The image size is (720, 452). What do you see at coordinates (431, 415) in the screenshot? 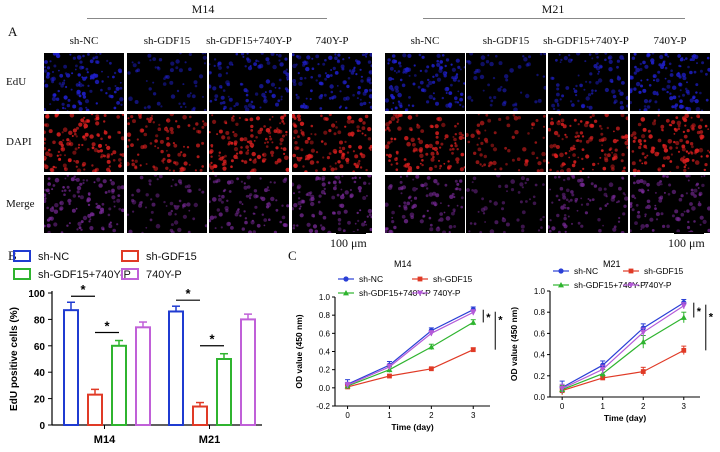
I see `x-tick-label: 2` at bounding box center [431, 415].